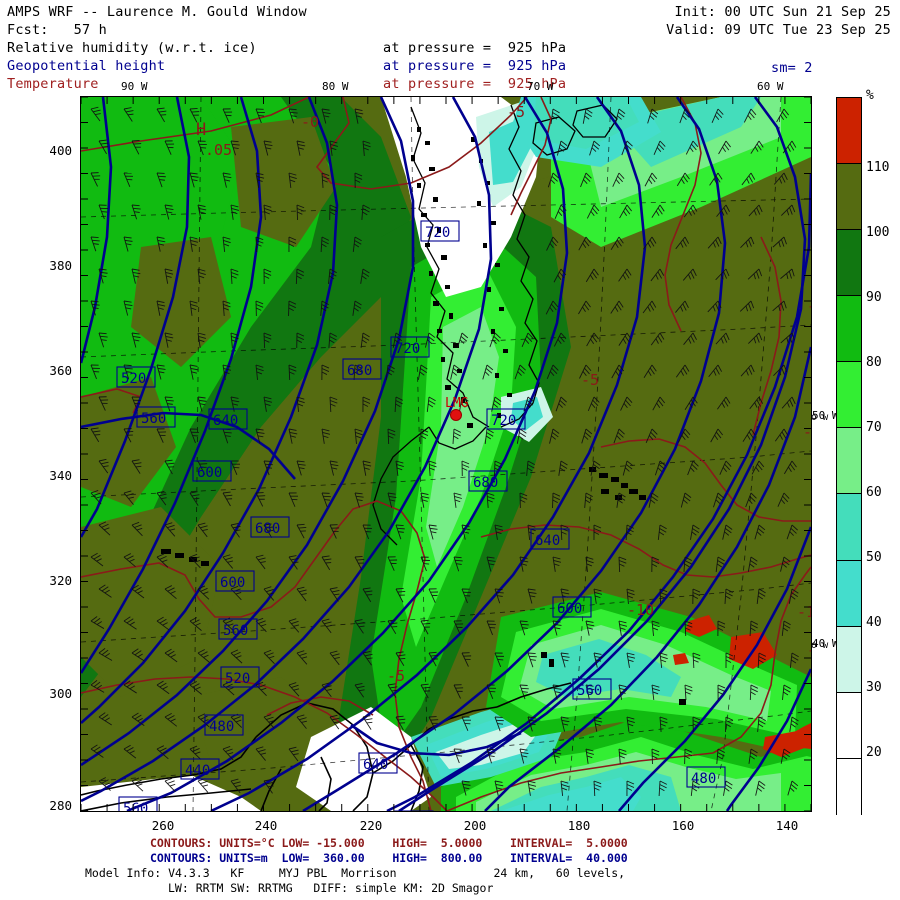 The width and height of the screenshot is (900, 900). Describe the element at coordinates (579, 825) in the screenshot. I see `x-axis-tick-180: 180` at that location.